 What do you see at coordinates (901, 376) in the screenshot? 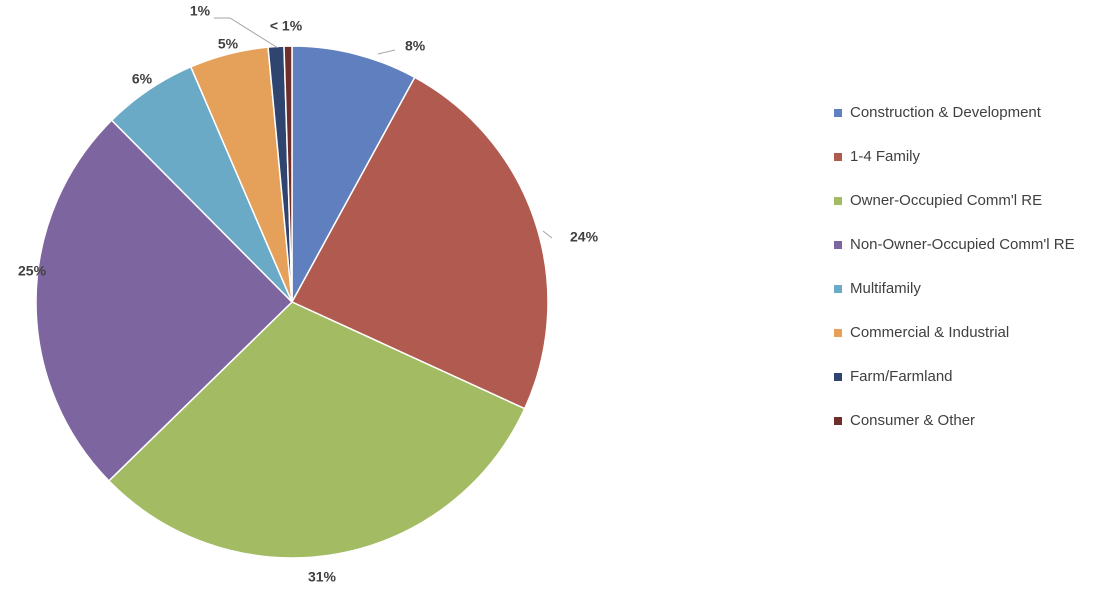
I see `legend-label: Farm/Farmland` at bounding box center [901, 376].